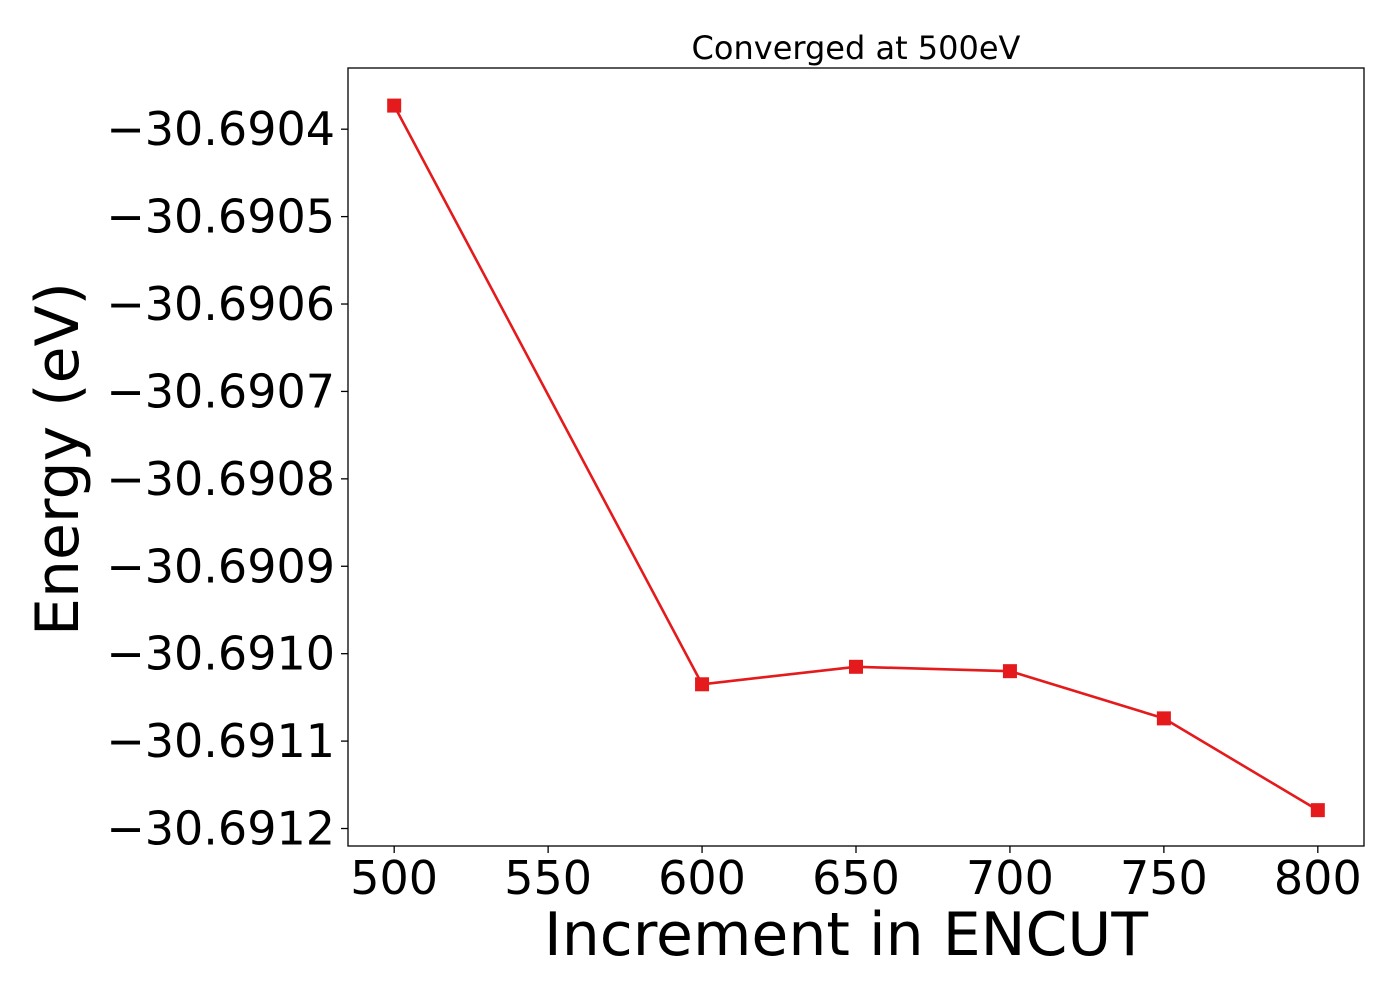 This screenshot has width=1400, height=1000. I want to click on y-tick-label: −30.6907, so click(220, 391).